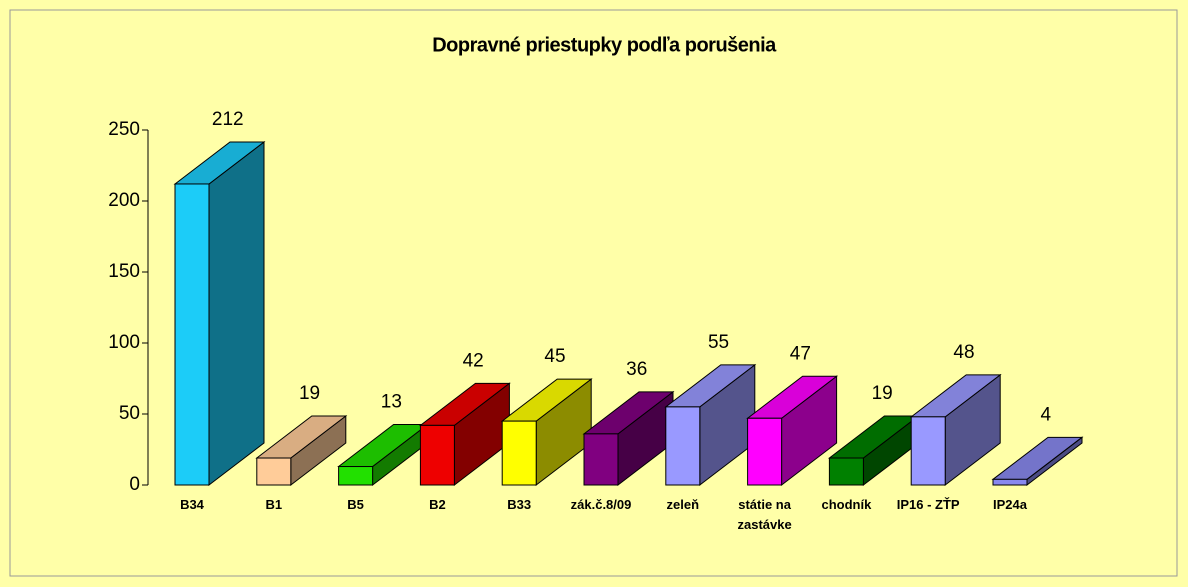  I want to click on value-label: 4, so click(1045, 414).